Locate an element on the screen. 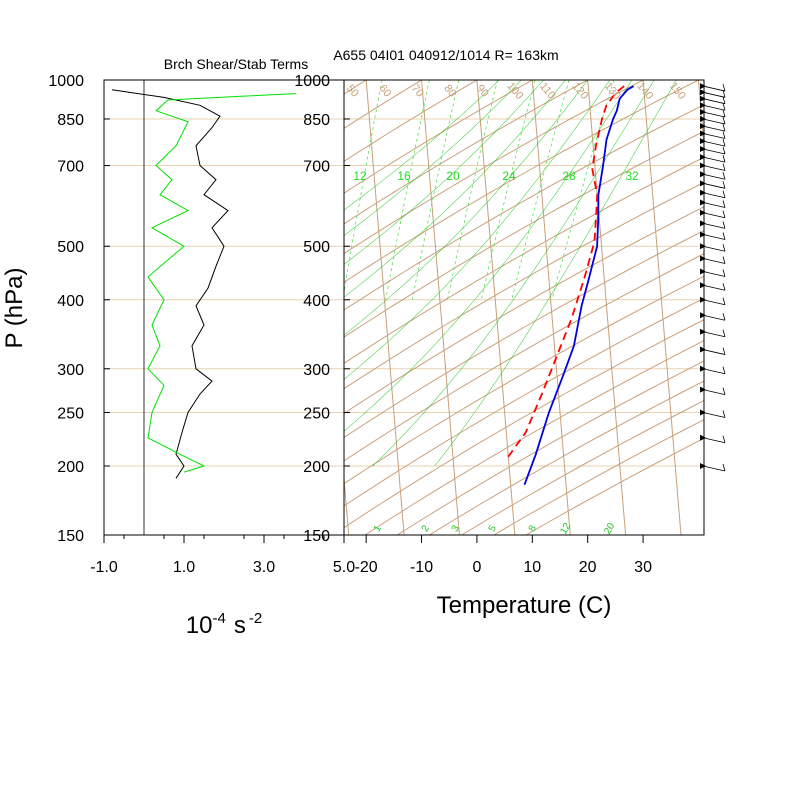 The height and width of the screenshot is (805, 800). right-xtick-label-0: 0 is located at coordinates (476, 567).